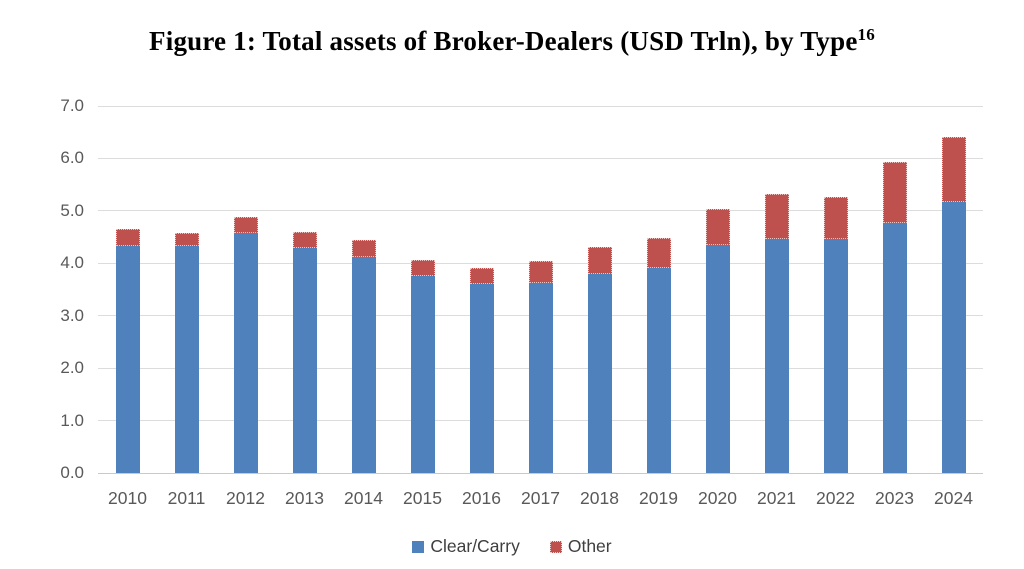 Image resolution: width=1024 pixels, height=569 pixels. What do you see at coordinates (363, 498) in the screenshot?
I see `x-tick-label-2014: 2014` at bounding box center [363, 498].